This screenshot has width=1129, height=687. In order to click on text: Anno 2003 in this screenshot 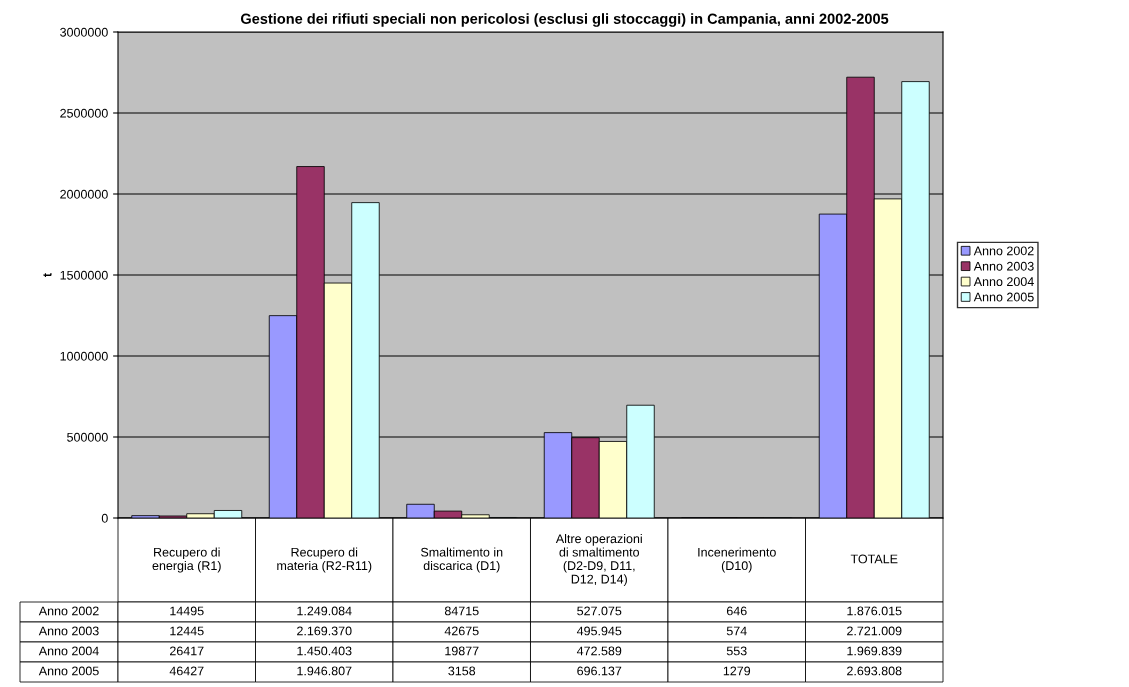, I will do `click(68, 631)`.